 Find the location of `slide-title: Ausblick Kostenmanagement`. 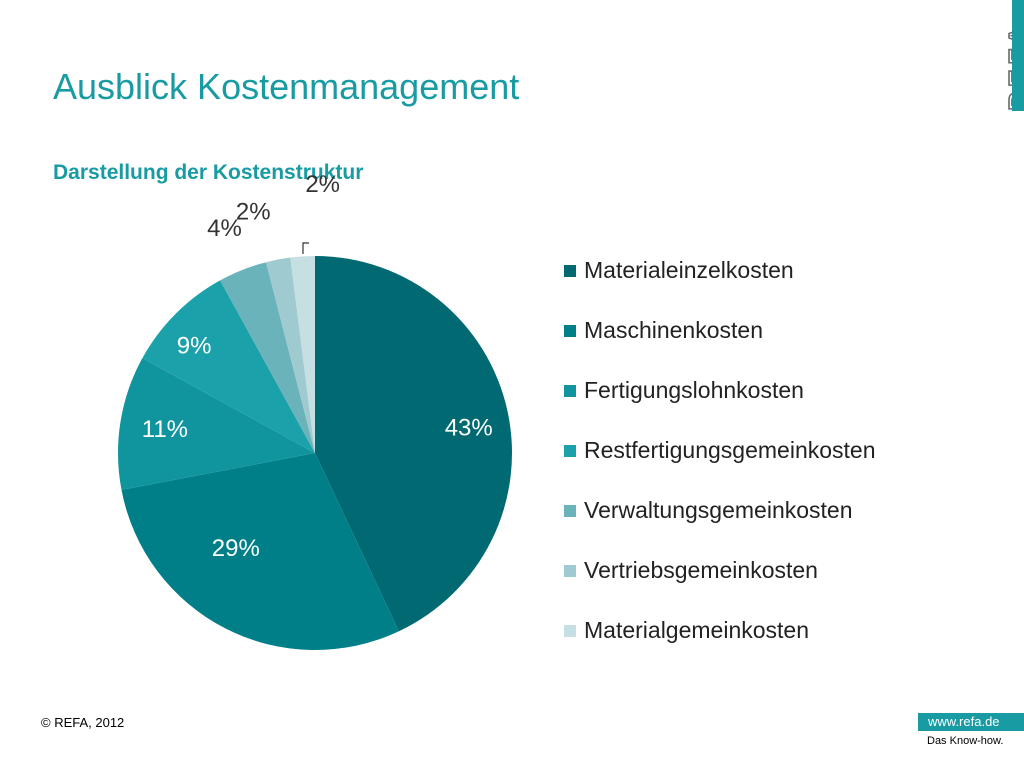

slide-title: Ausblick Kostenmanagement is located at coordinates (286, 86).